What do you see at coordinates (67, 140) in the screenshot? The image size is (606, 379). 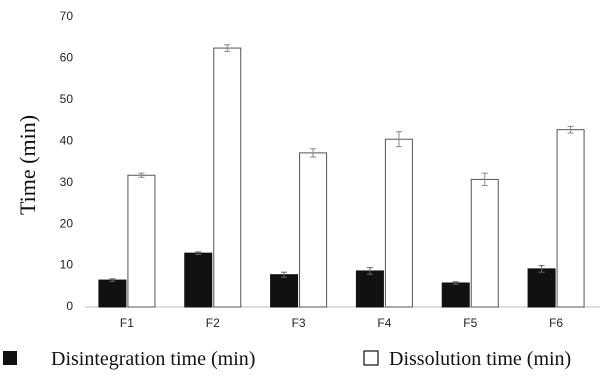 I see `y-tick-label: 40` at bounding box center [67, 140].